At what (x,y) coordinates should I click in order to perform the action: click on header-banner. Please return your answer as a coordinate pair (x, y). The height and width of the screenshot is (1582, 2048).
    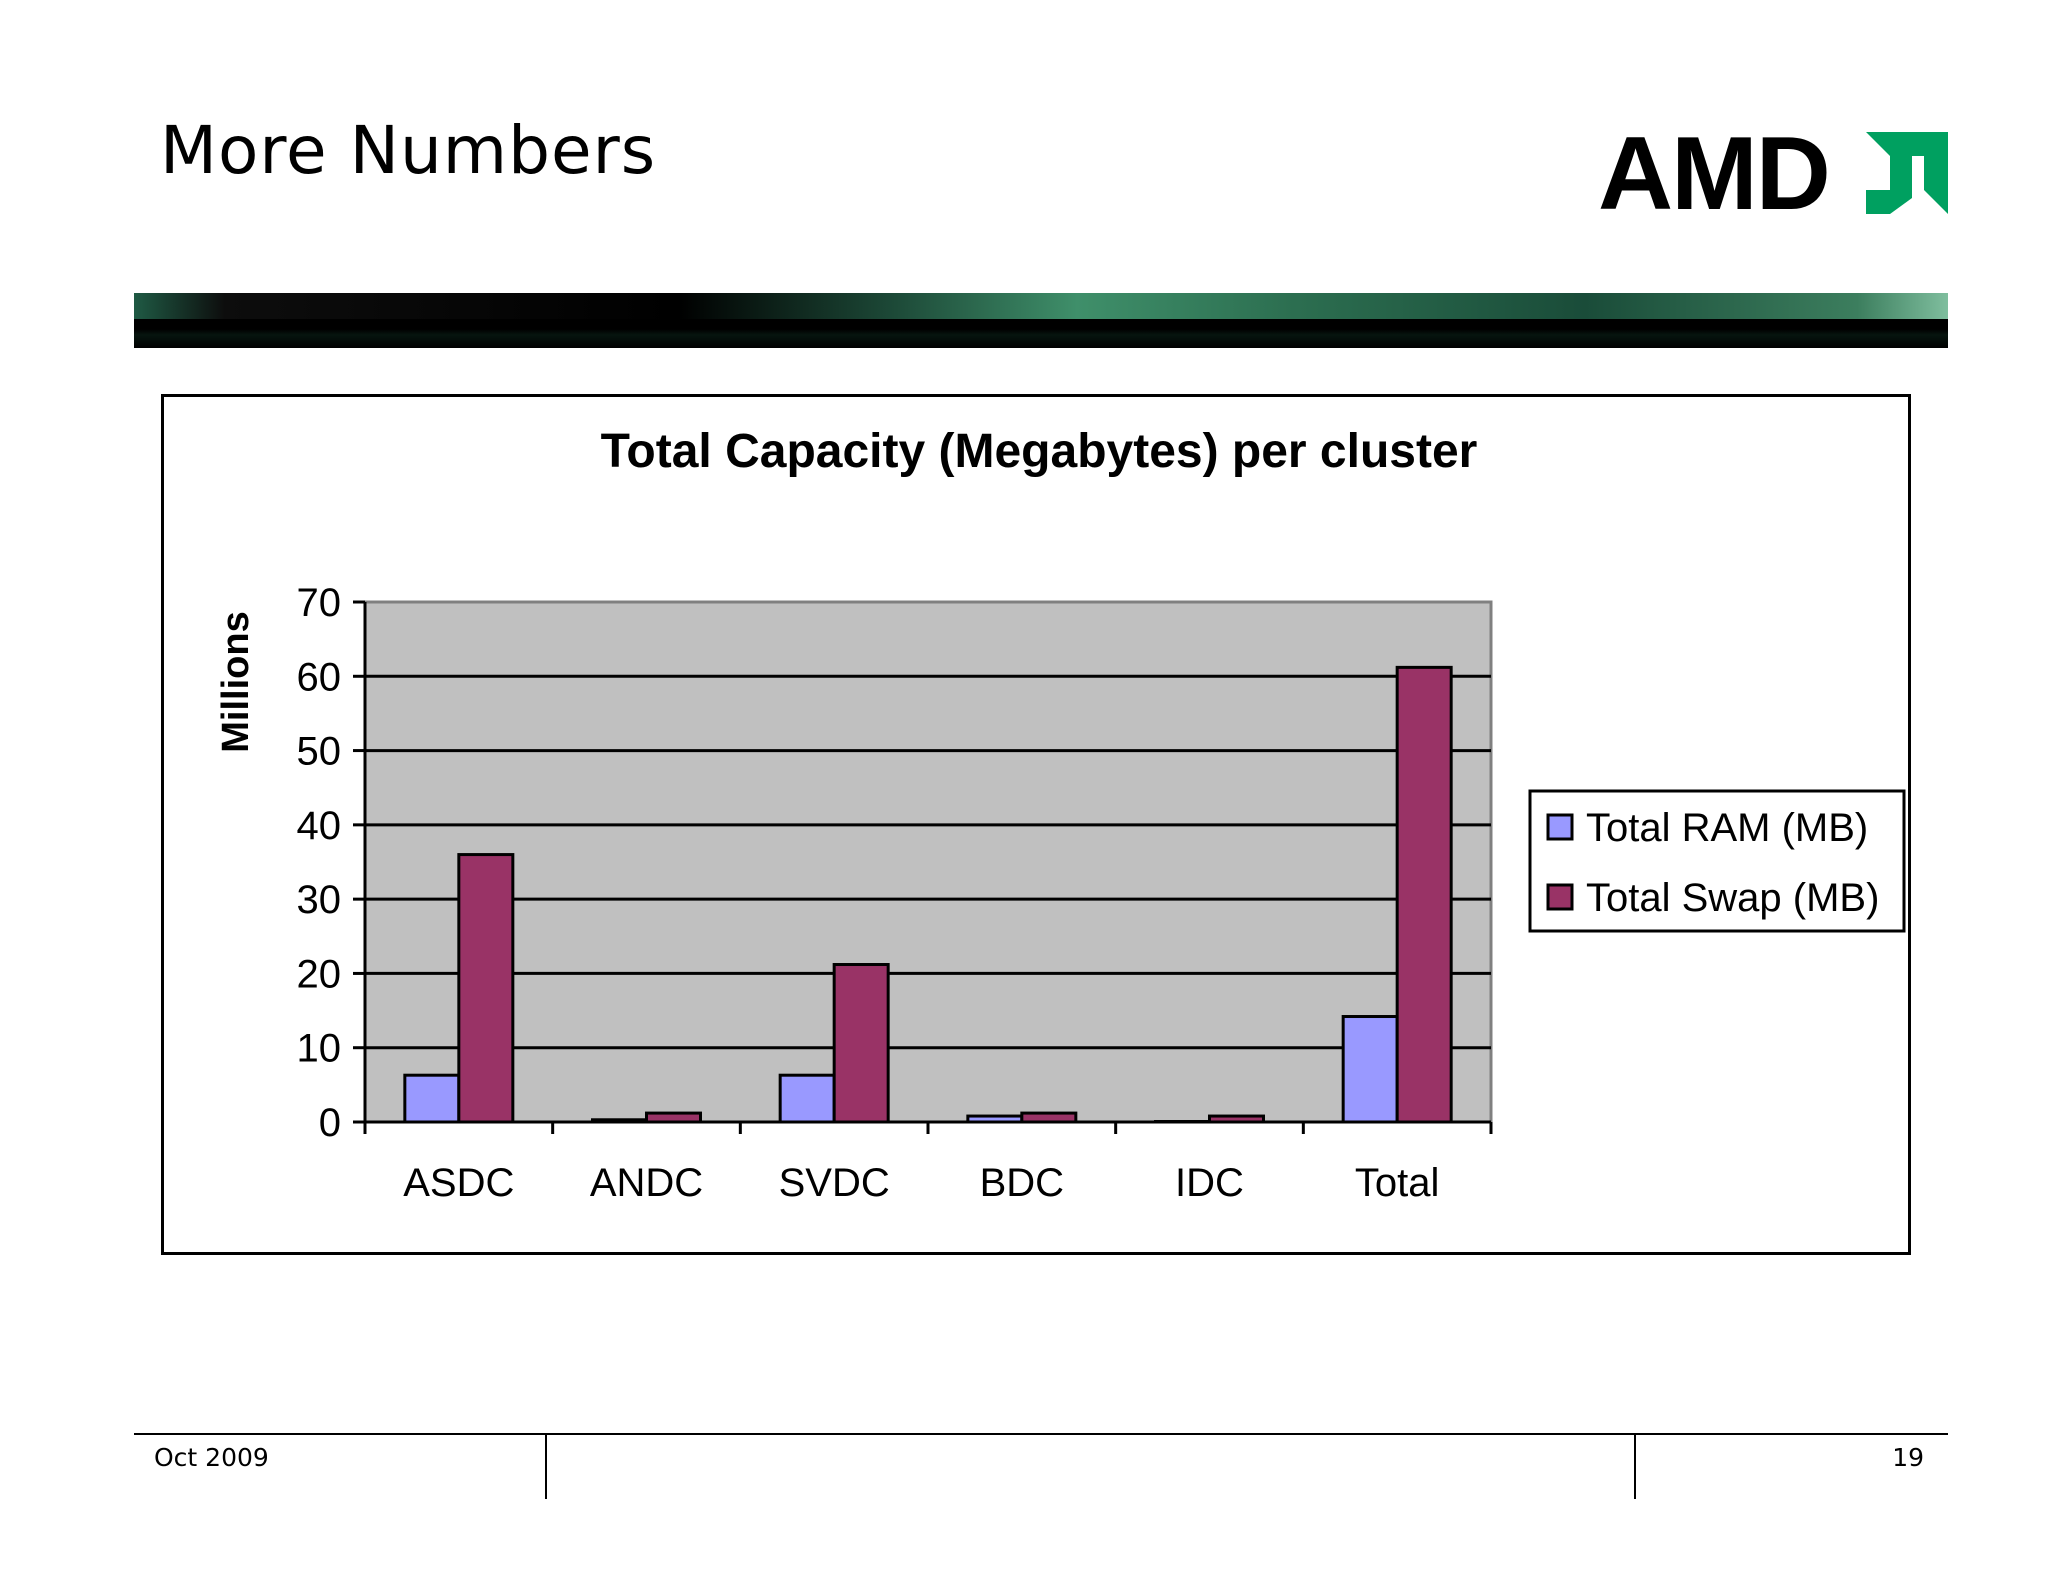
    Looking at the image, I should click on (1041, 320).